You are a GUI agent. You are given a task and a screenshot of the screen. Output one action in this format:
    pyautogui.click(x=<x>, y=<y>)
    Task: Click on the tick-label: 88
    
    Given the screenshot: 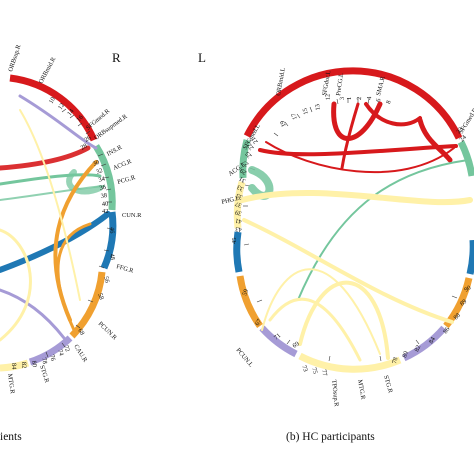 What is the action you would take?
    pyautogui.click(x=456, y=316)
    